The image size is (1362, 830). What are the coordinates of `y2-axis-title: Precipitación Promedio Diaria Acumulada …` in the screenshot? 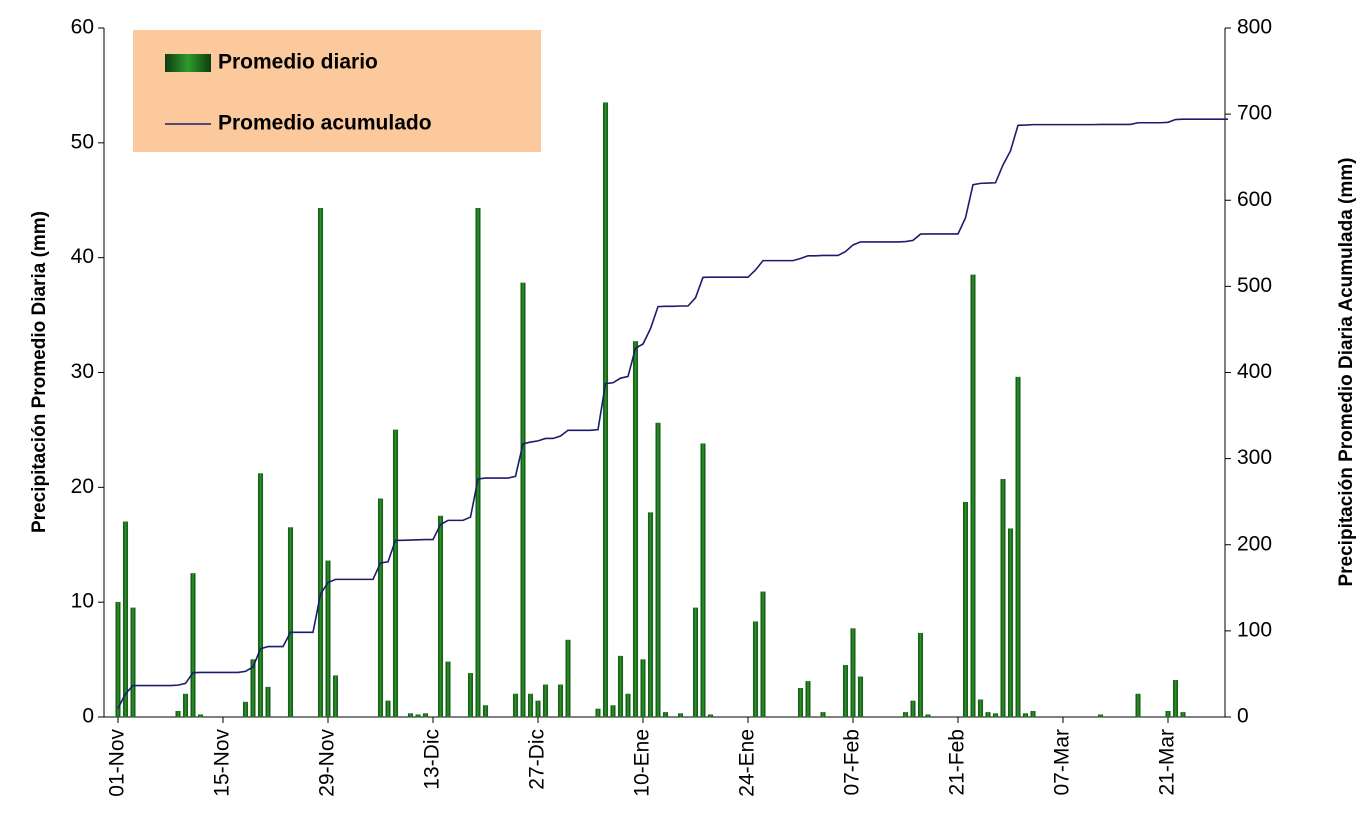 It's located at (1346, 371).